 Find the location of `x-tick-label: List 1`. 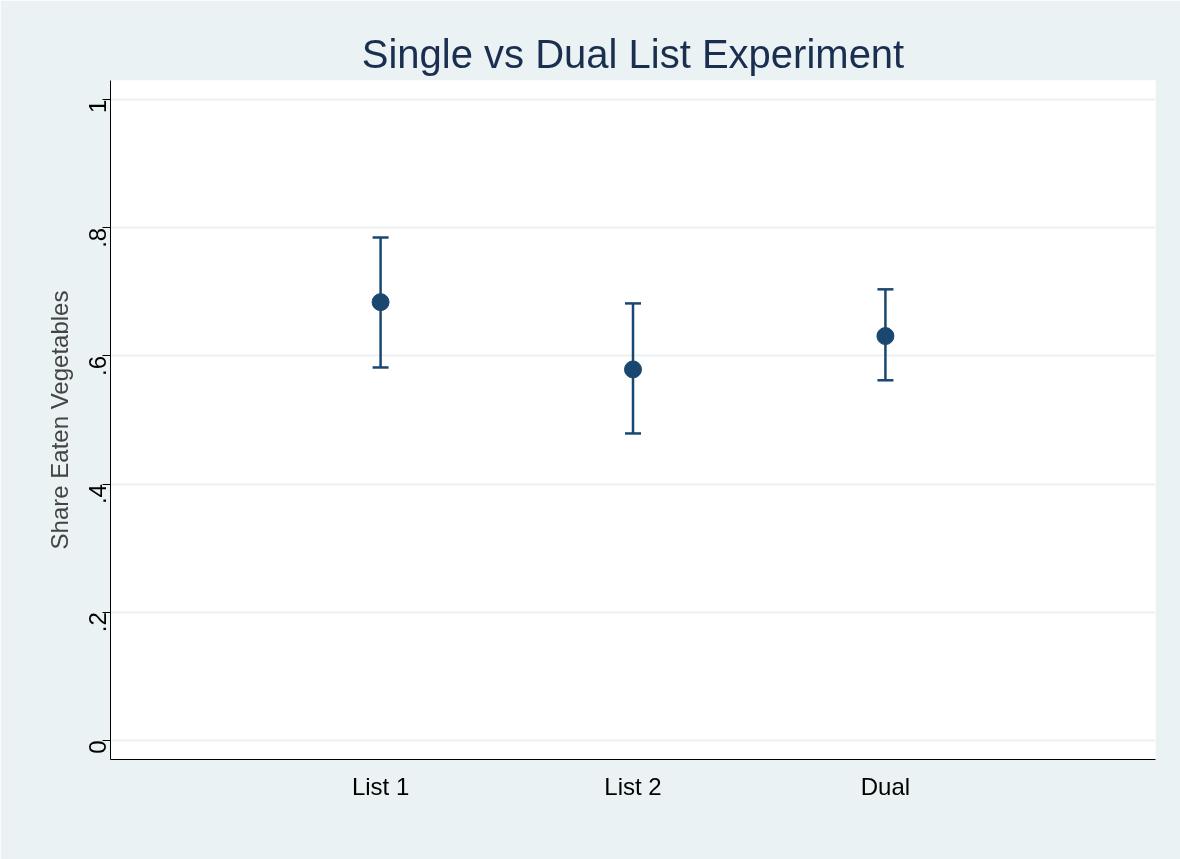

x-tick-label: List 1 is located at coordinates (380, 786).